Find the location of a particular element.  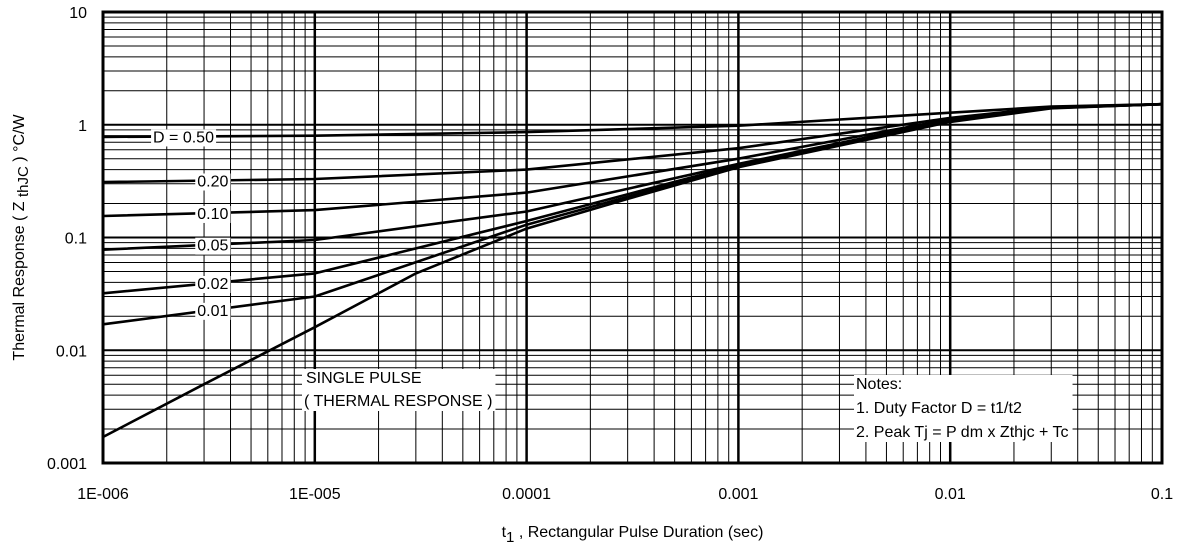

thermal-response-text: ( THERMAL RESPONSE ) is located at coordinates (398, 401).